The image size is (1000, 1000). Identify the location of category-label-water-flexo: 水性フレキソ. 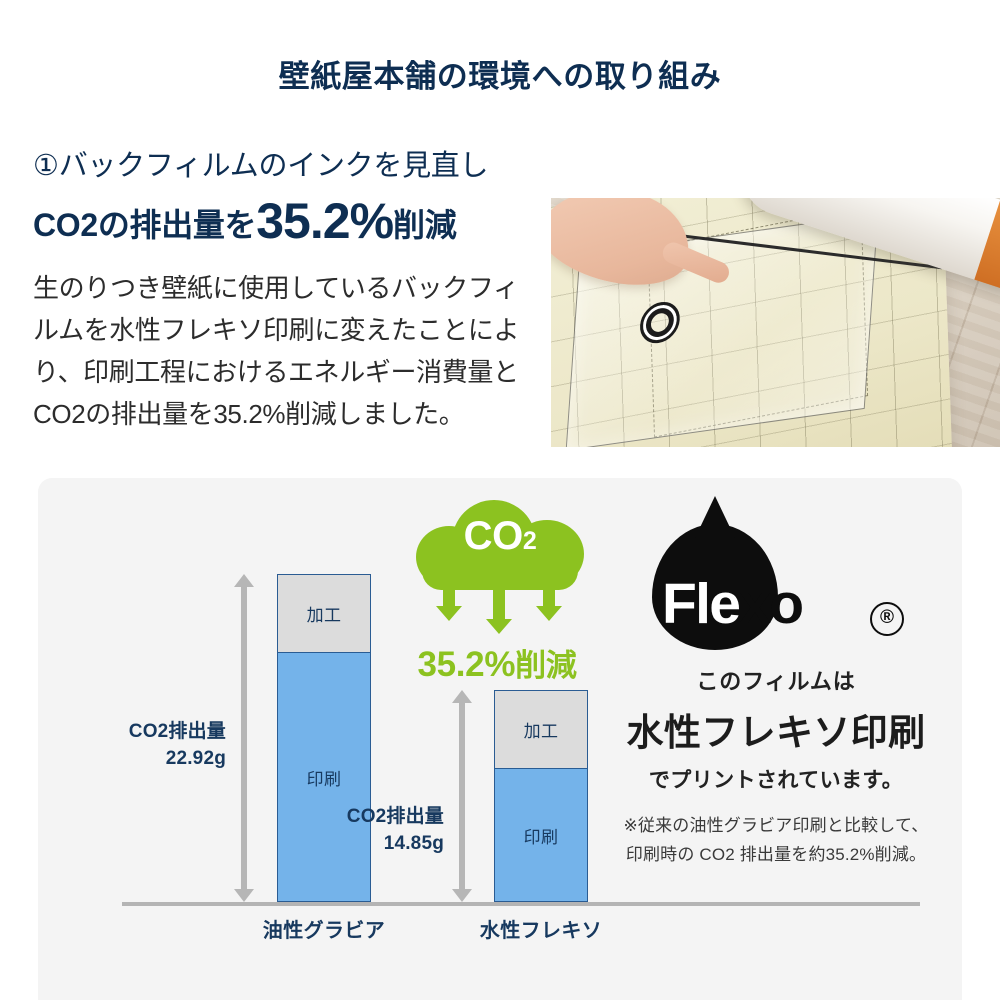
(541, 931).